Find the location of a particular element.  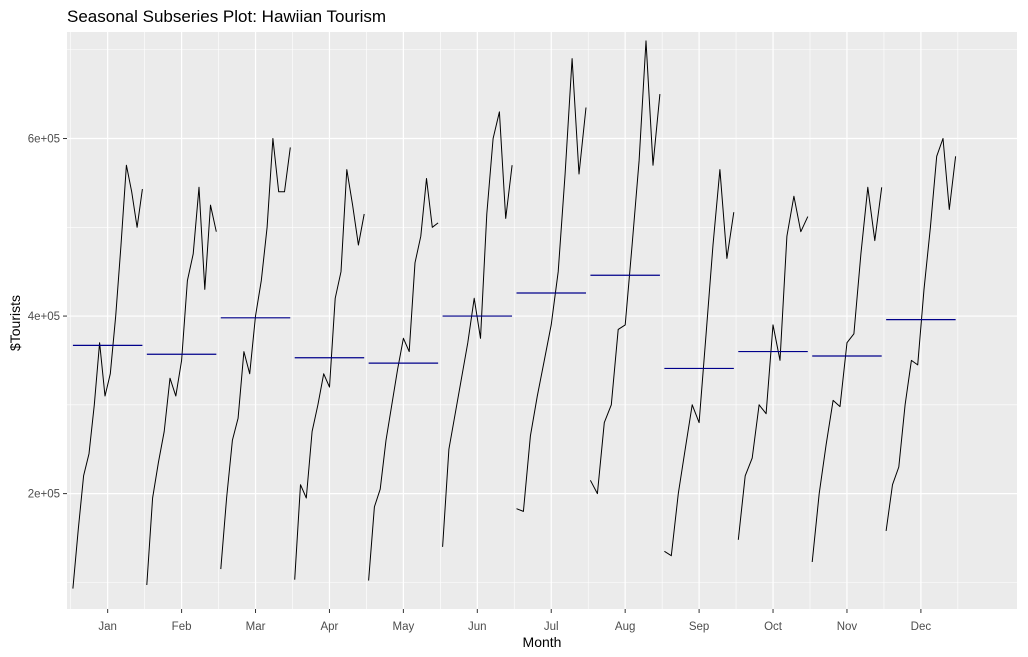

subseries-line-apr is located at coordinates (329, 374).